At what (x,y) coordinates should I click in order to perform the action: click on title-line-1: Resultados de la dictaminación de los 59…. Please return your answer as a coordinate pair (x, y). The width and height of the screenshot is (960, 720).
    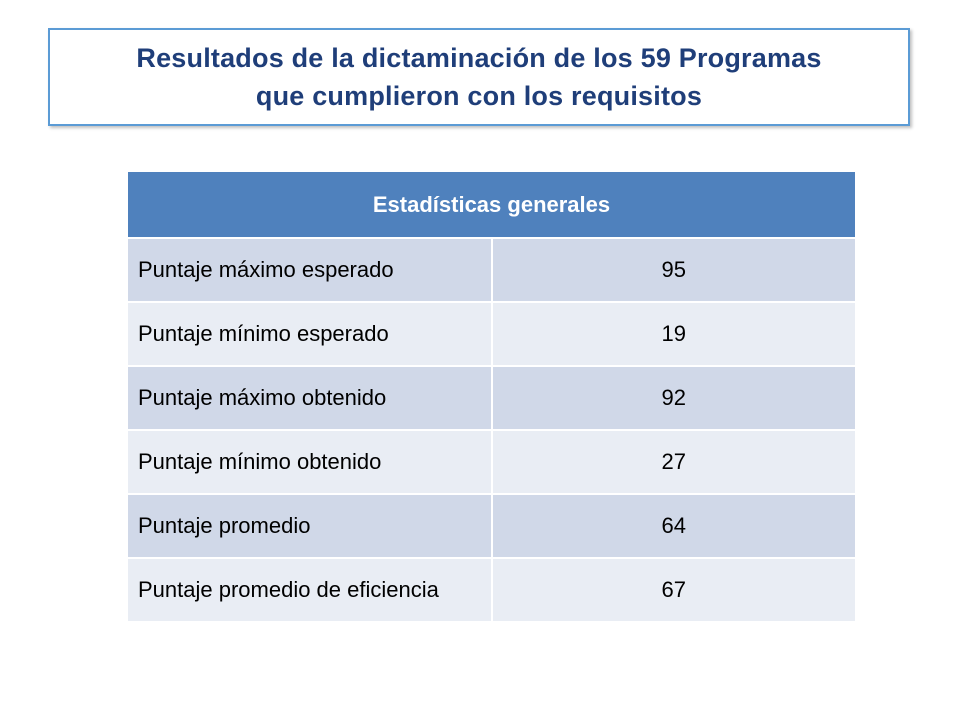
    Looking at the image, I should click on (479, 58).